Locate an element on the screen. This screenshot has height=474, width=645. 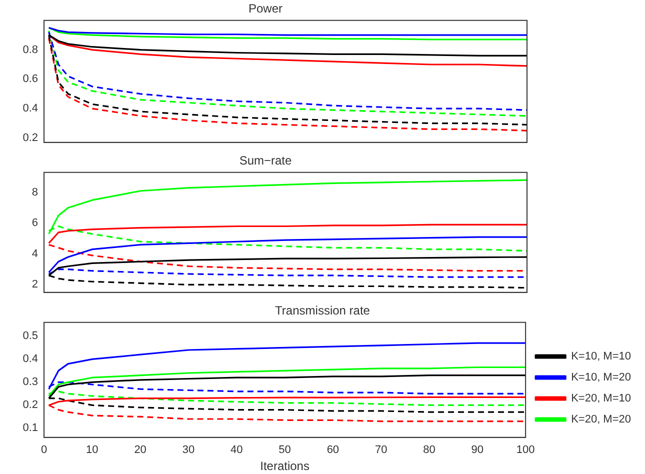
x-tick-label: 10 is located at coordinates (92, 450).